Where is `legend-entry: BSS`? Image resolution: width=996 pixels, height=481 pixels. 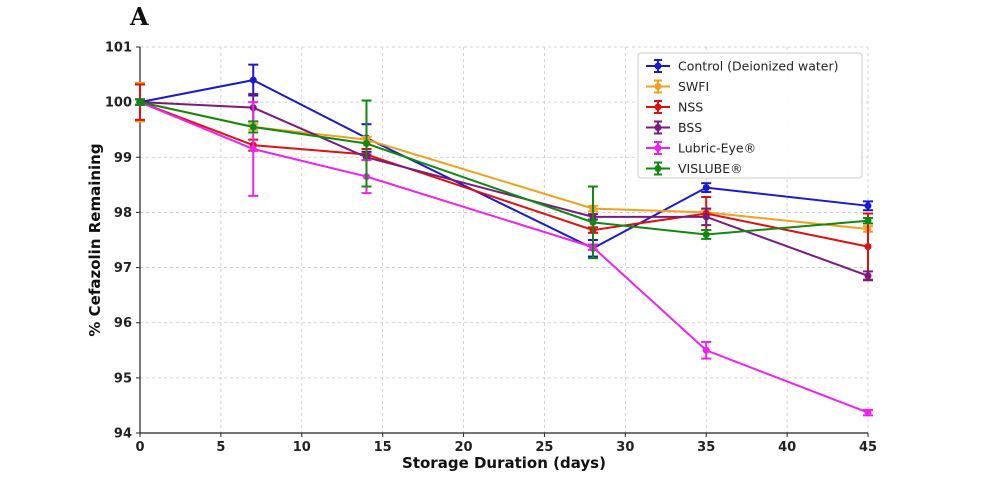 legend-entry: BSS is located at coordinates (674, 127).